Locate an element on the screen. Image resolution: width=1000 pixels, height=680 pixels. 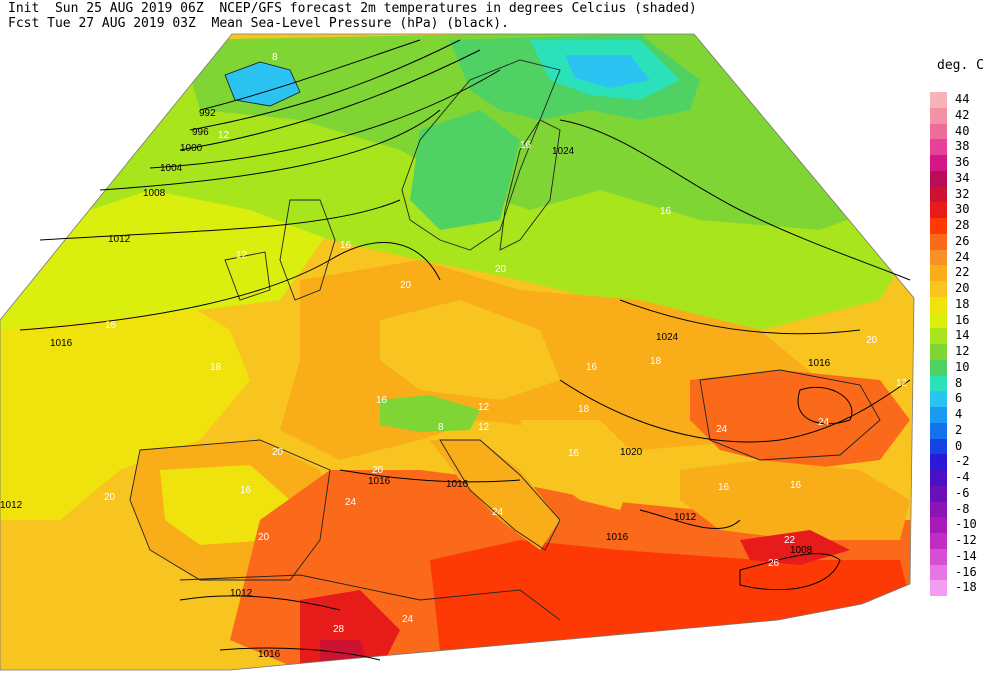
legend-label: 6 is located at coordinates (959, 398).